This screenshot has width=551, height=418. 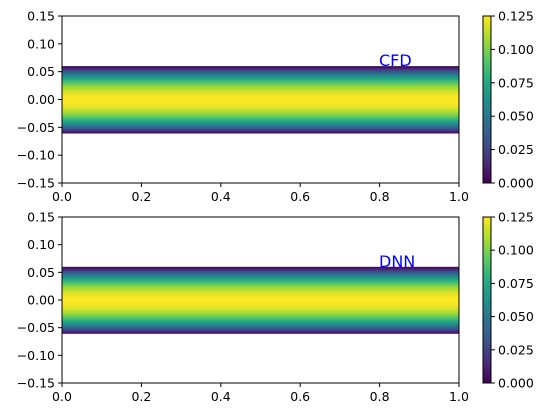 What do you see at coordinates (395, 60) in the screenshot?
I see `cfd-annotation: CFD` at bounding box center [395, 60].